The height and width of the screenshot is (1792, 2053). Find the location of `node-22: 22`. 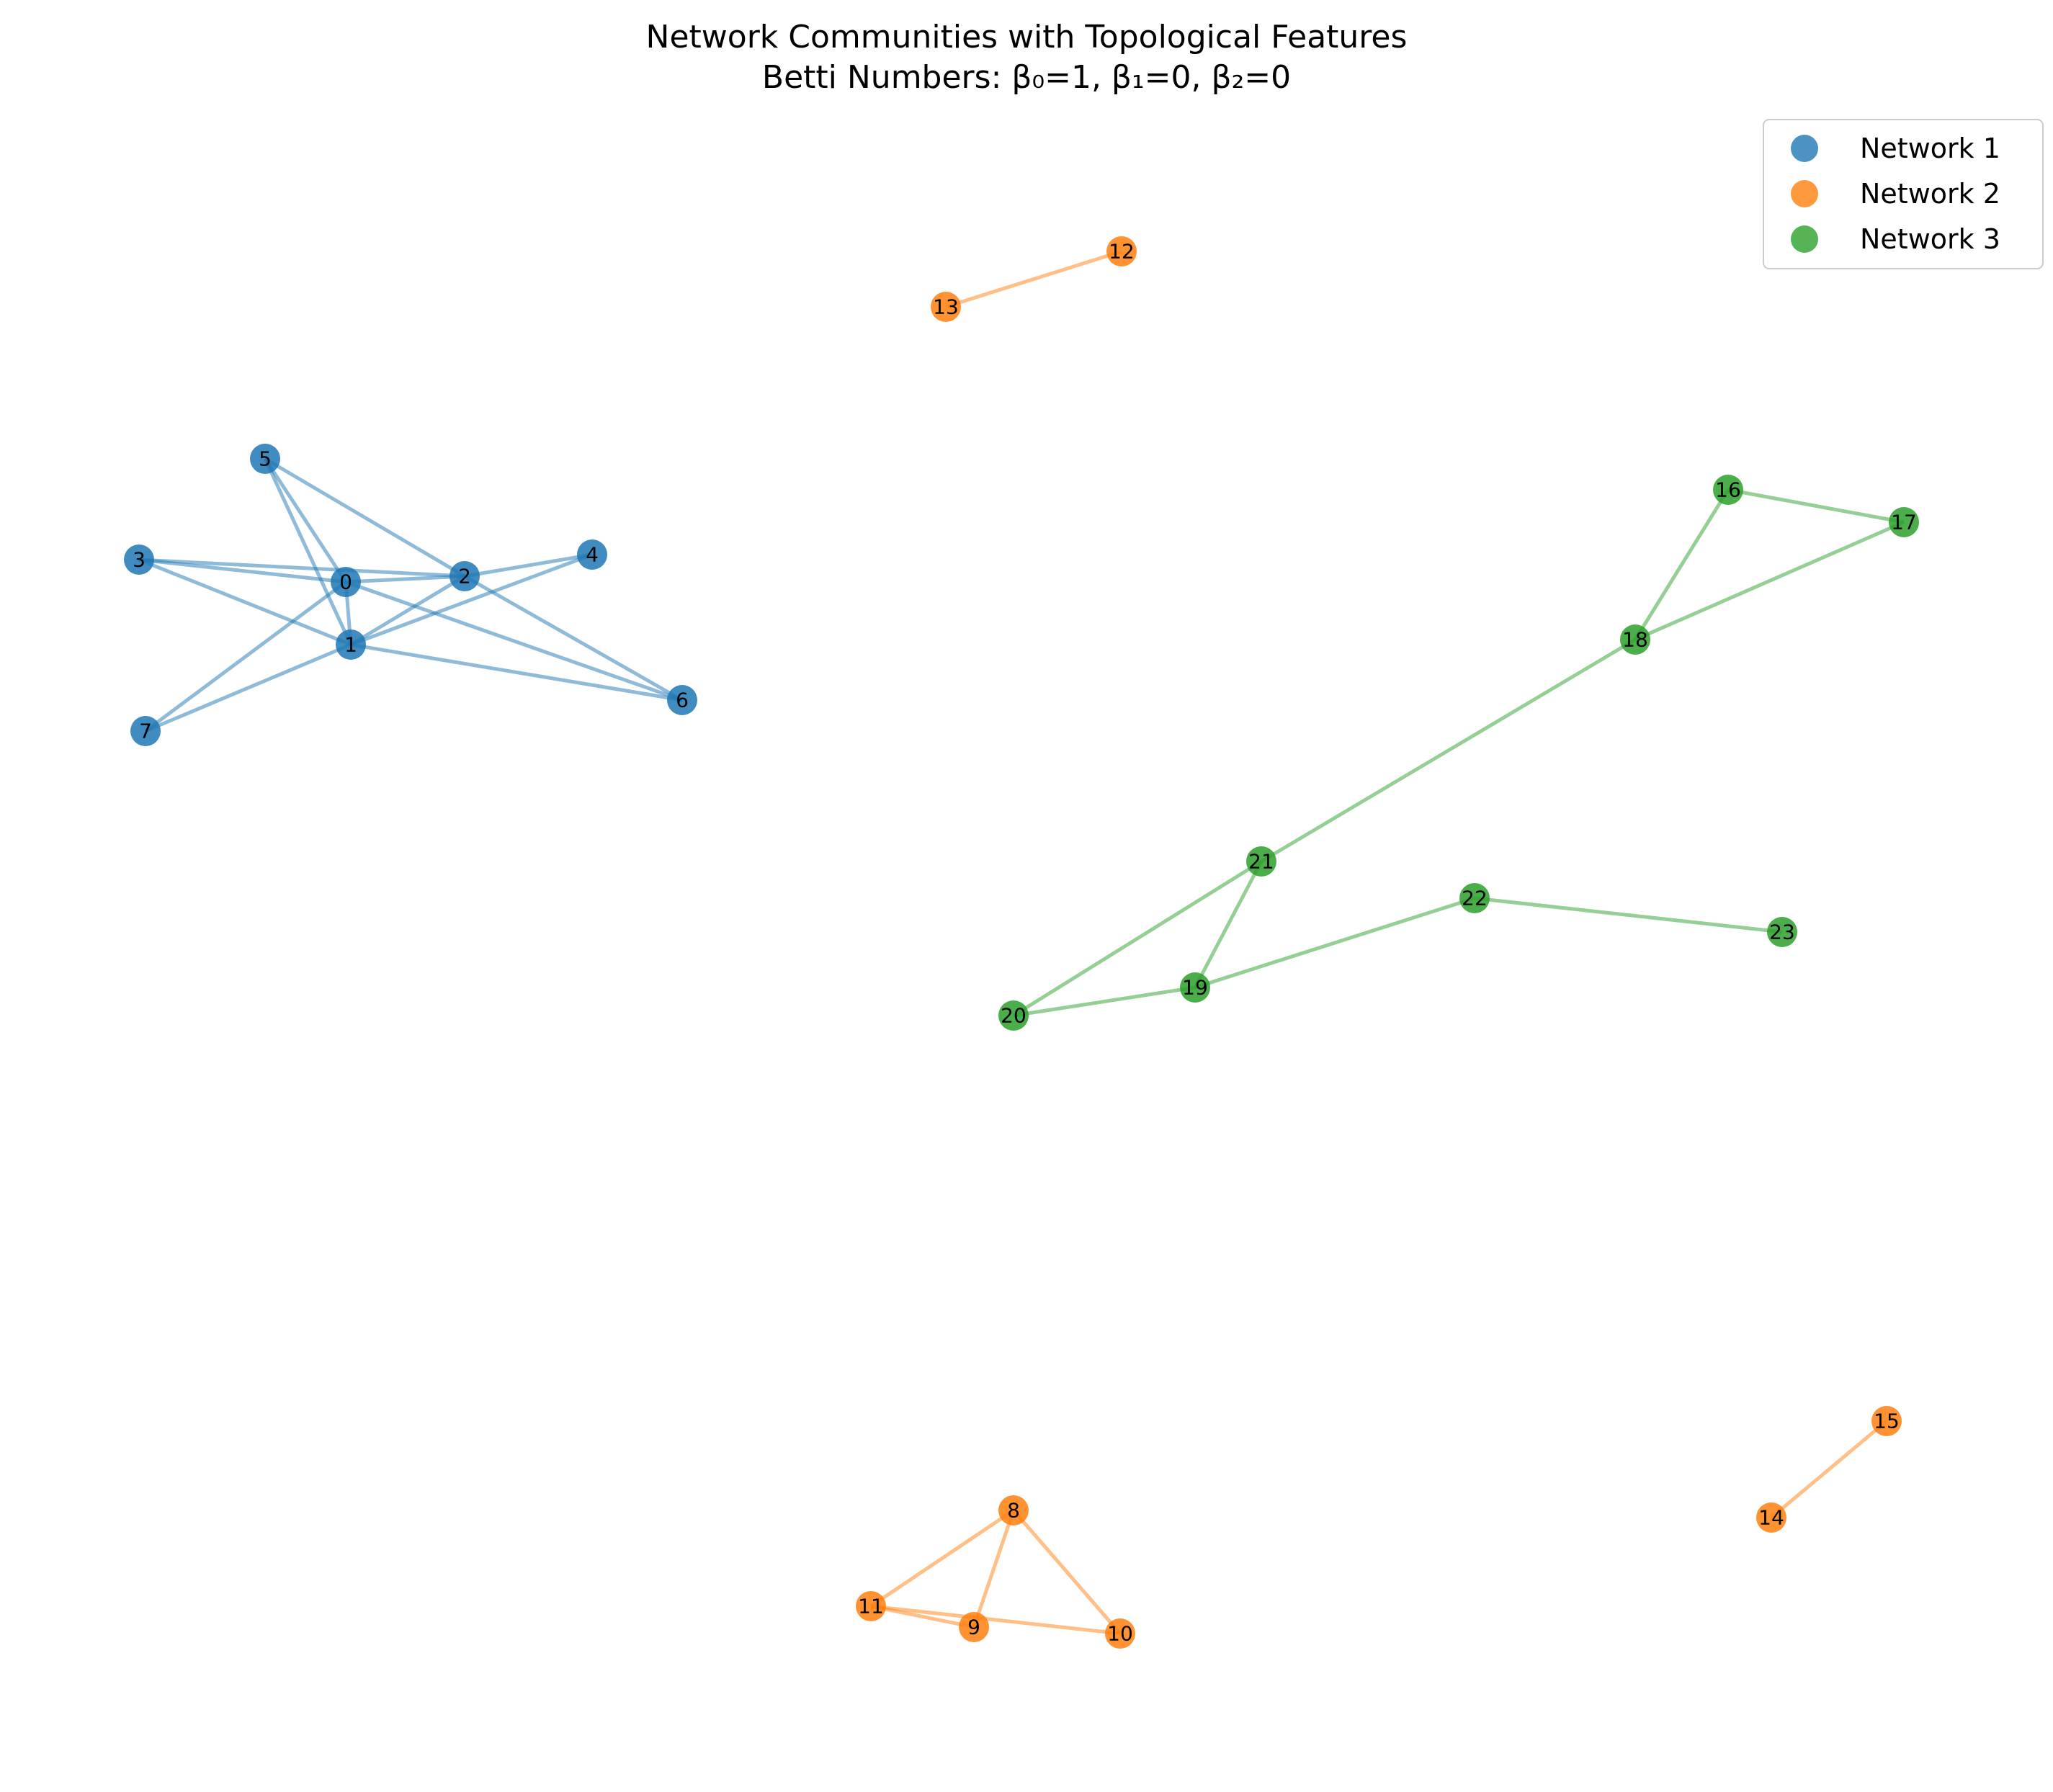

node-22: 22 is located at coordinates (1474, 898).